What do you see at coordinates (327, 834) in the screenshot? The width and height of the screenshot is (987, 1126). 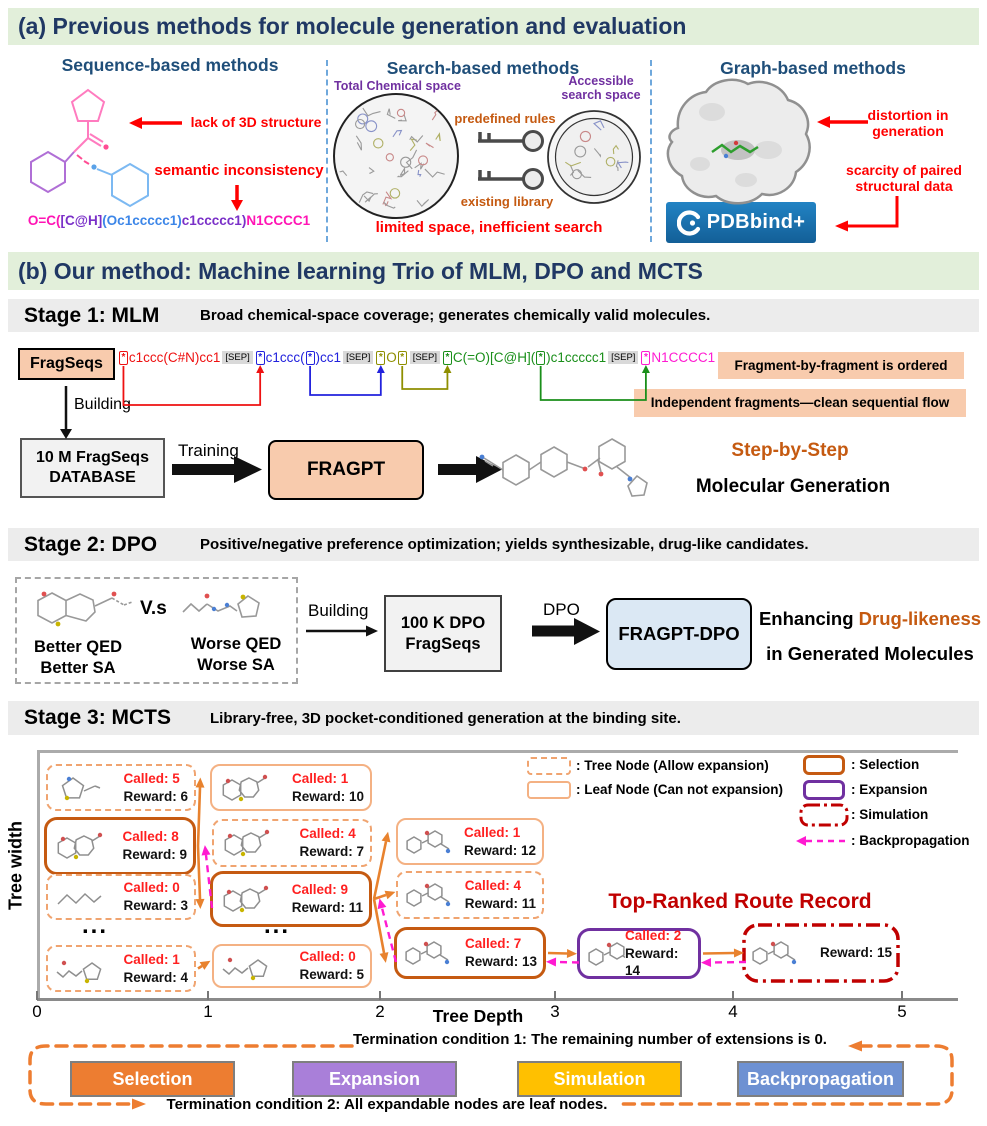 I see `node-called-value: Called: 4` at bounding box center [327, 834].